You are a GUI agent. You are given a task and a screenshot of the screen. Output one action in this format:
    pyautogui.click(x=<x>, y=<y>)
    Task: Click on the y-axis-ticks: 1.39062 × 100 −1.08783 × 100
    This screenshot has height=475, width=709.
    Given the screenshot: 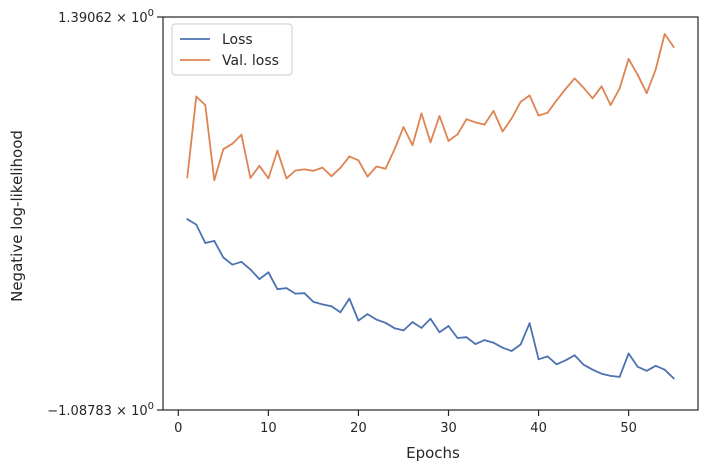 What is the action you would take?
    pyautogui.click(x=105, y=213)
    